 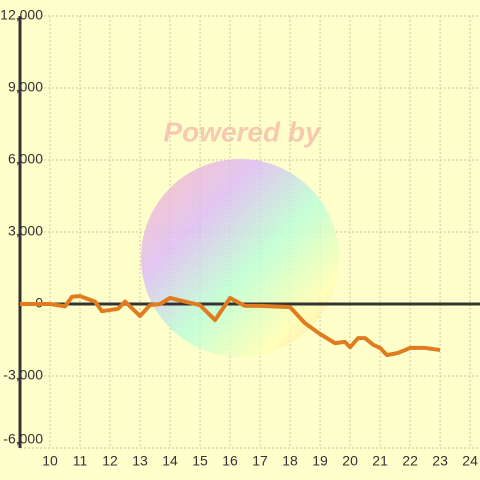 I want to click on y-tick-label: 6,000, so click(x=25, y=159).